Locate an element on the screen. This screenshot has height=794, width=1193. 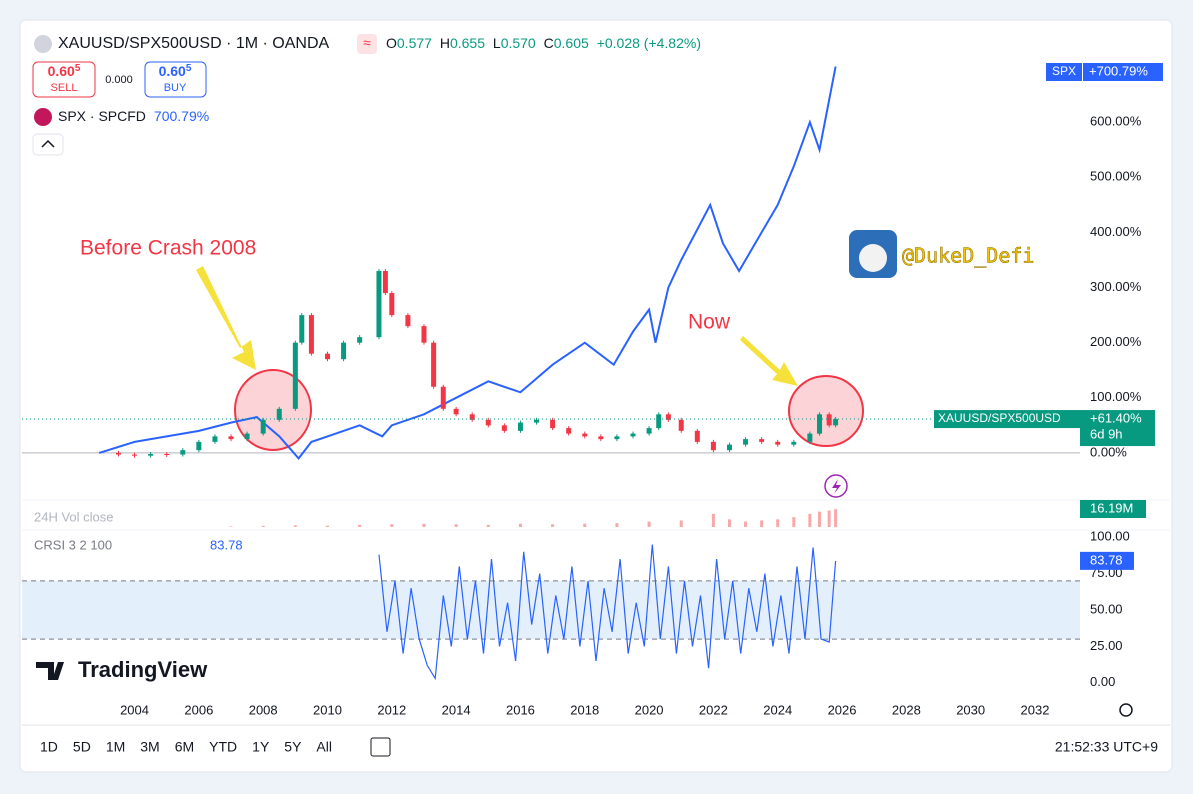
x-tick-label: 2010 is located at coordinates (327, 709).